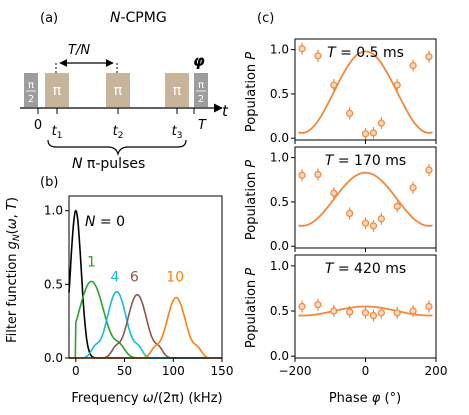 Image resolution: width=469 pixels, height=415 pixels. I want to click on panel-b-xtick-label: 0, so click(76, 371).